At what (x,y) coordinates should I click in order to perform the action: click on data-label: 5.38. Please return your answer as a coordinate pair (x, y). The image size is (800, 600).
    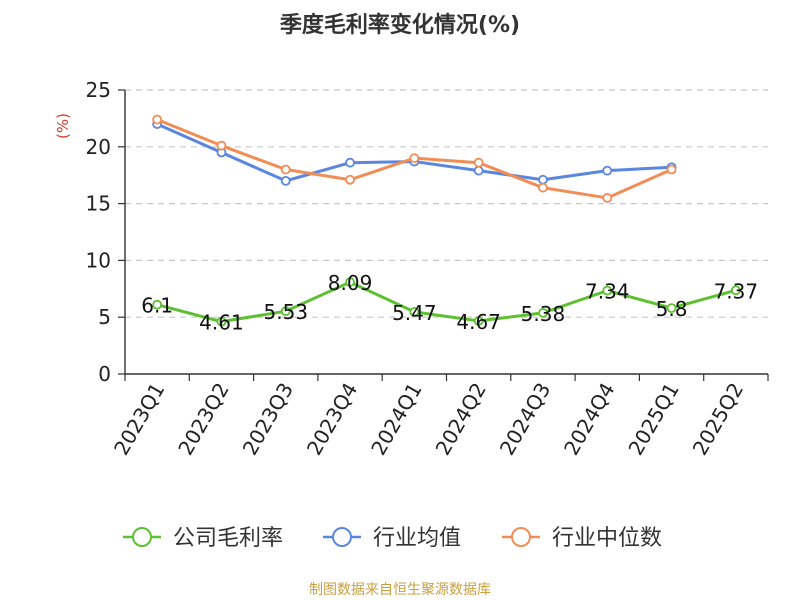
    Looking at the image, I should click on (543, 314).